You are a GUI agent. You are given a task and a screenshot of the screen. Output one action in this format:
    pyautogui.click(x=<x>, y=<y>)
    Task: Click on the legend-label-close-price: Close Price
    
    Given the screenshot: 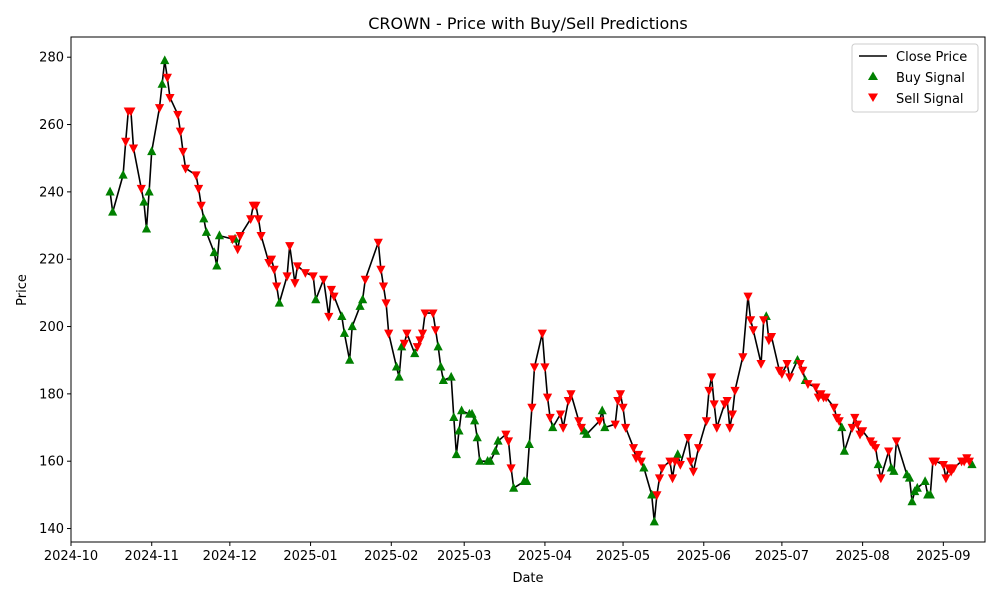 What is the action you would take?
    pyautogui.click(x=931, y=57)
    